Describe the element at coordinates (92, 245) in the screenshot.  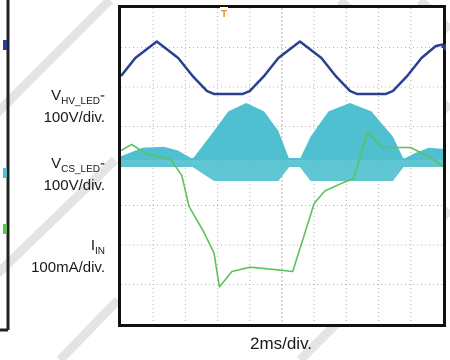
I see `ch4-label-name: I` at that location.